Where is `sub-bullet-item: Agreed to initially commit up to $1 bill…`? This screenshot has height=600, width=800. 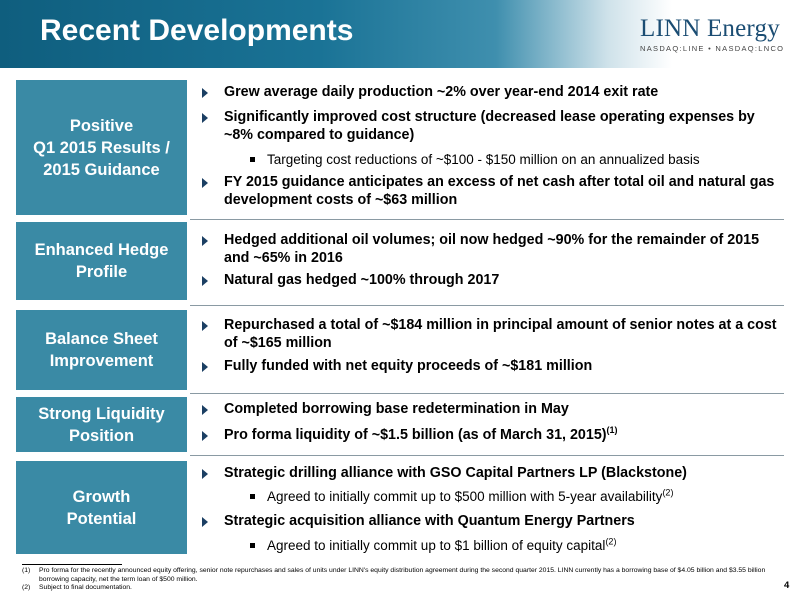 sub-bullet-item: Agreed to initially commit up to $1 bill… is located at coordinates (515, 545).